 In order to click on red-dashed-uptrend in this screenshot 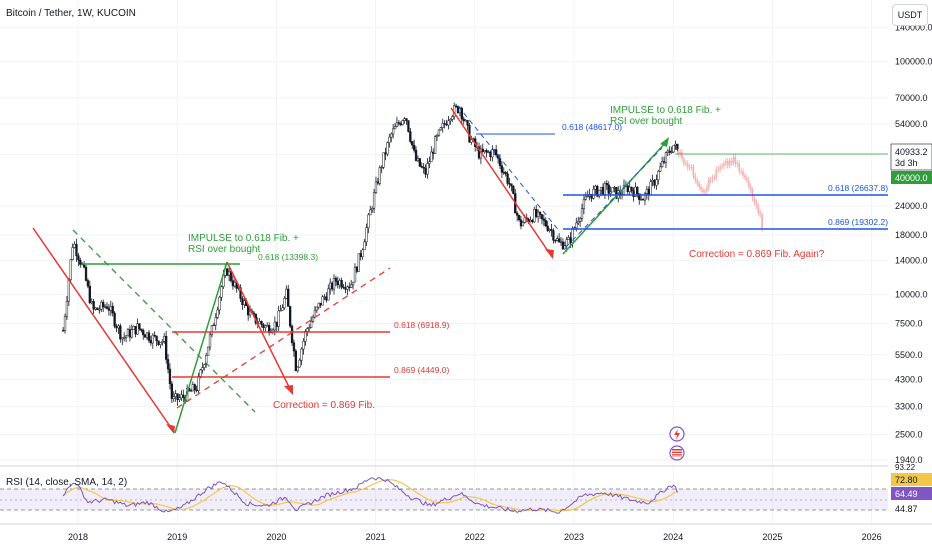, I will do `click(283, 338)`.